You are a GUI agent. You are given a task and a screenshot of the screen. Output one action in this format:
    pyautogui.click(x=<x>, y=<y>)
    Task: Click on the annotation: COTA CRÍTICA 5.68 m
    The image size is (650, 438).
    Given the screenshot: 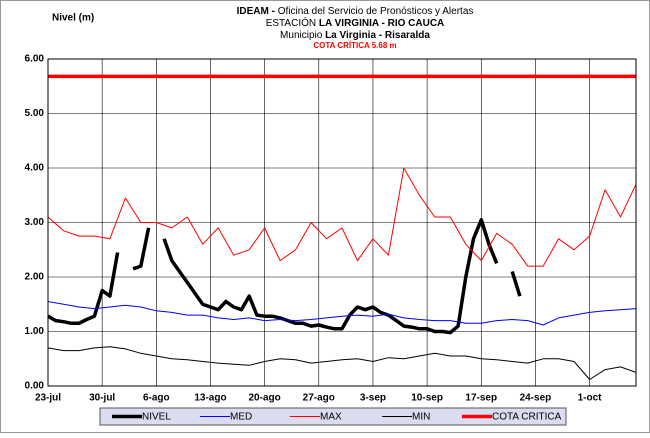 What is the action you would take?
    pyautogui.click(x=354, y=45)
    